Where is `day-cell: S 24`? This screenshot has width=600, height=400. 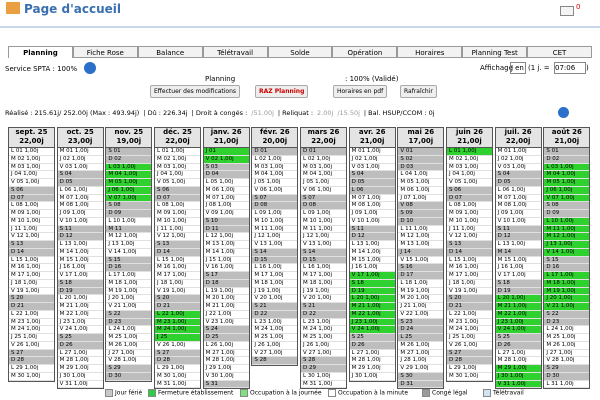
day-cell: S 24 is located at coordinates (226, 330).